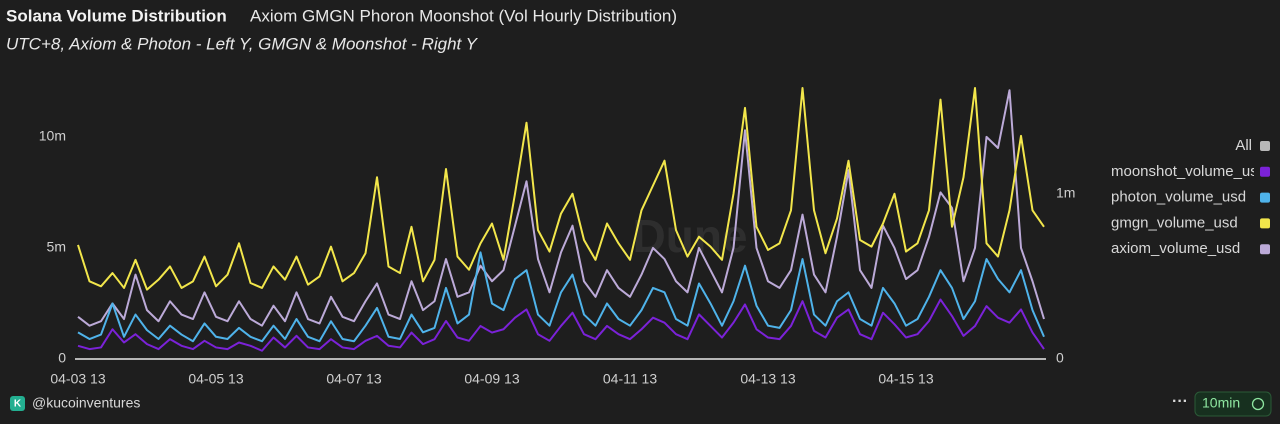 The height and width of the screenshot is (424, 1280). What do you see at coordinates (1258, 404) in the screenshot?
I see `refresh-icon` at bounding box center [1258, 404].